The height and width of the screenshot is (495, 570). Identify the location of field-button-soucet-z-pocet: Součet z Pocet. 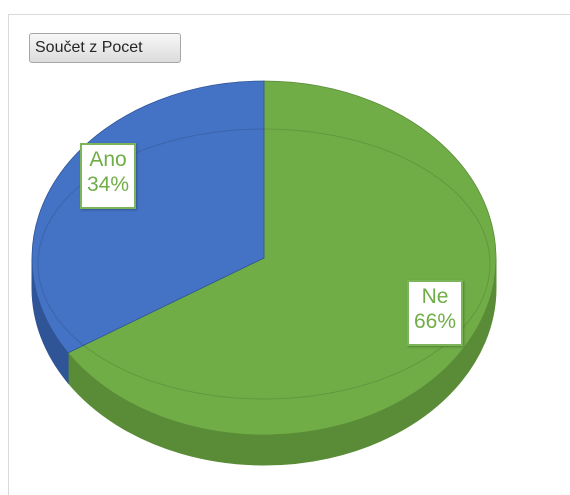
(105, 48).